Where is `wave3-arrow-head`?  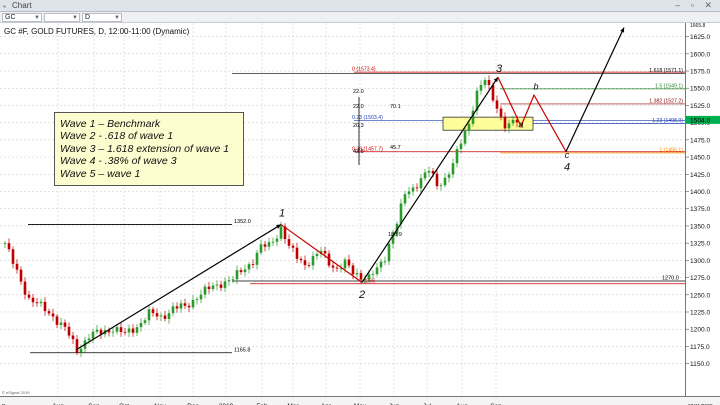 wave3-arrow-head is located at coordinates (495, 80).